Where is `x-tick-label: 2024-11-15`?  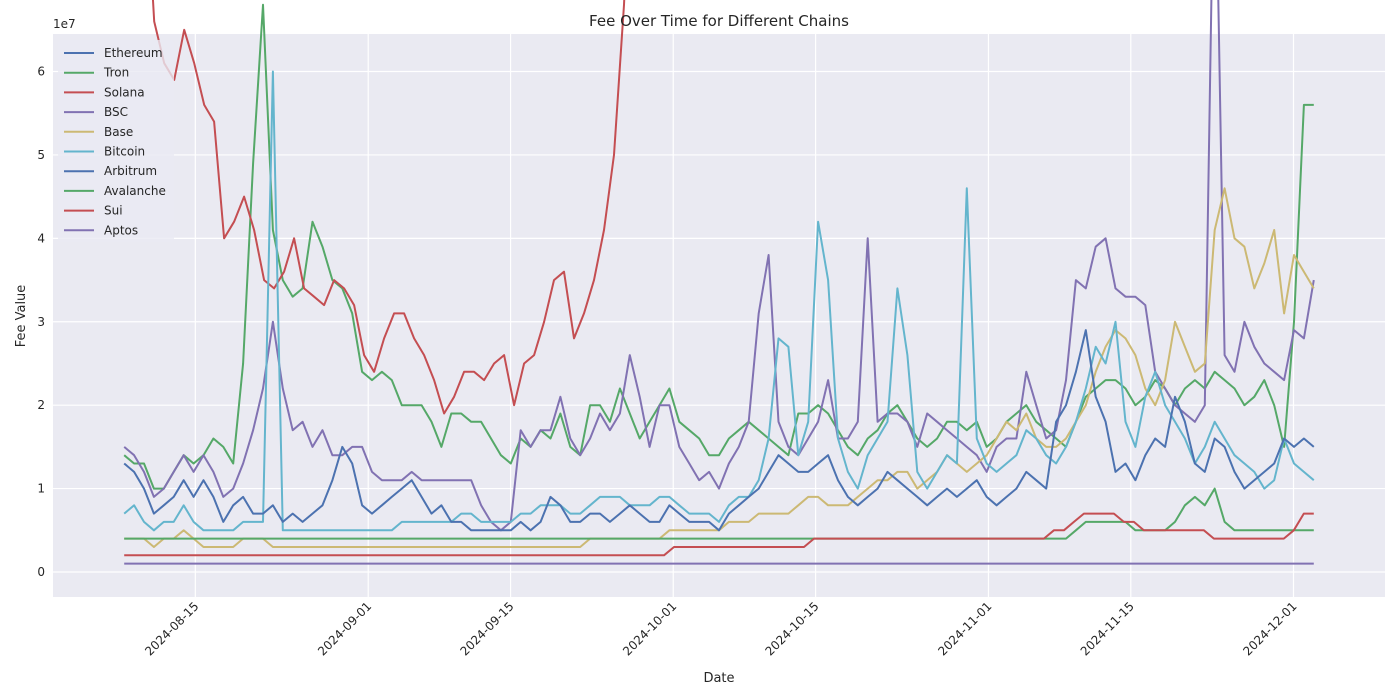
x-tick-label: 2024-11-15 is located at coordinates (1107, 628).